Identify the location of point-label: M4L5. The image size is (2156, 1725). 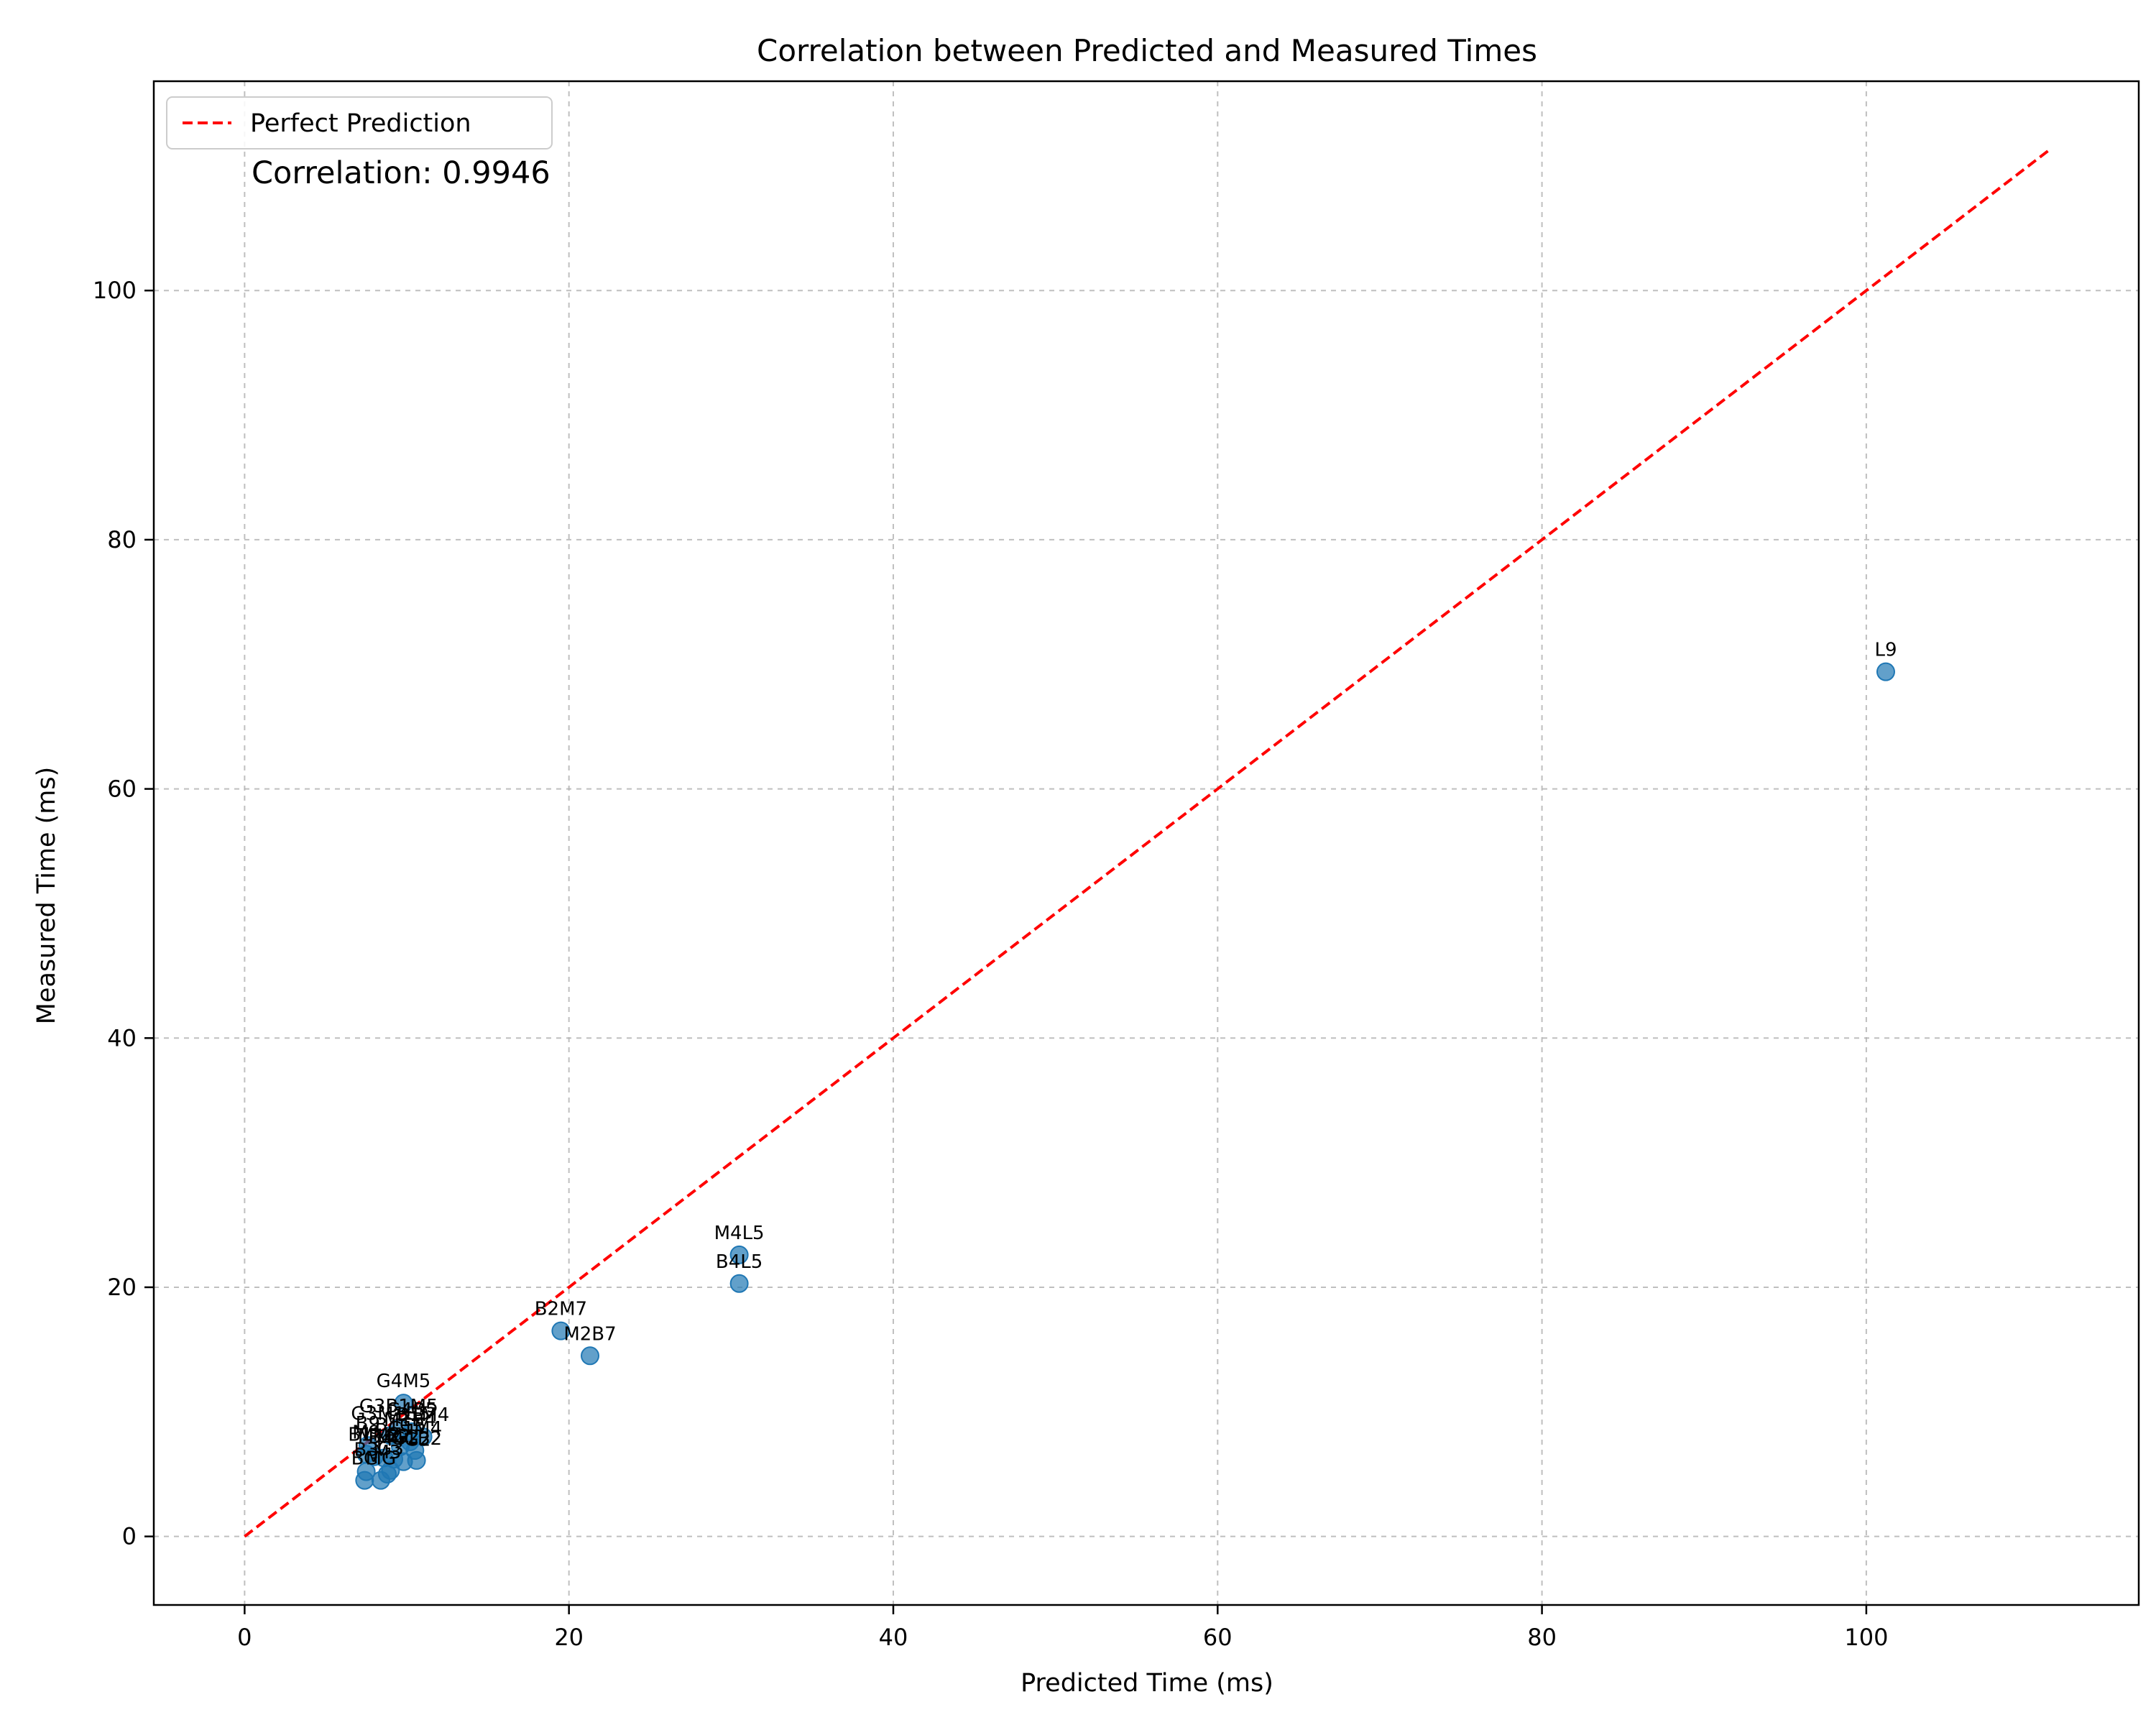
(739, 1233).